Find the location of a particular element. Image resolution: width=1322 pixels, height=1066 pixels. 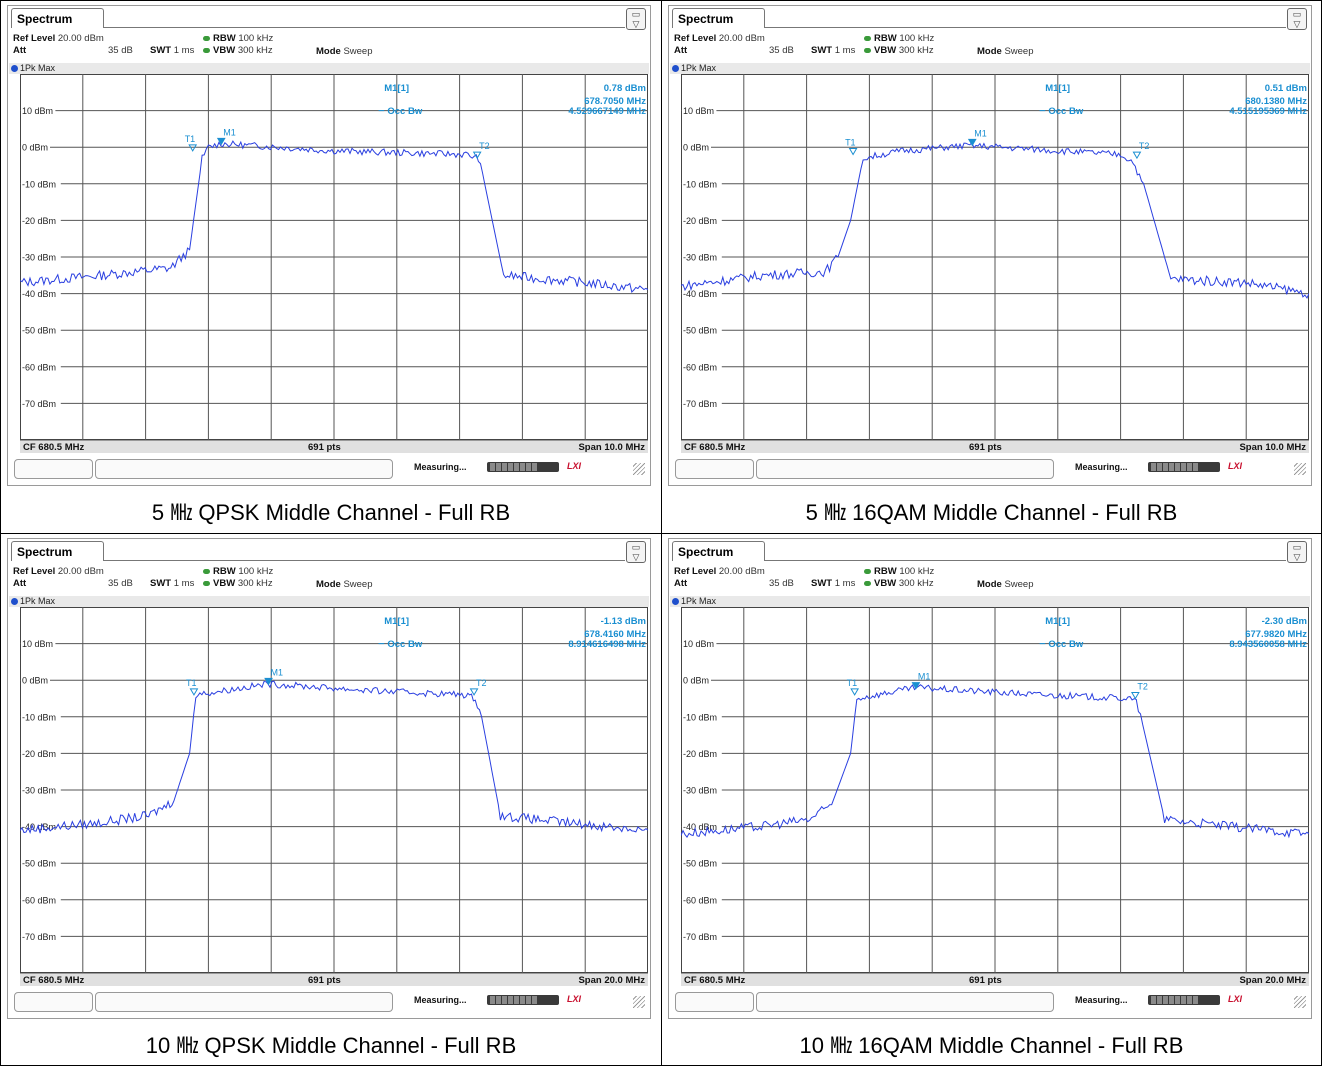

span-value: Span 10.0 MHz is located at coordinates (1272, 447).